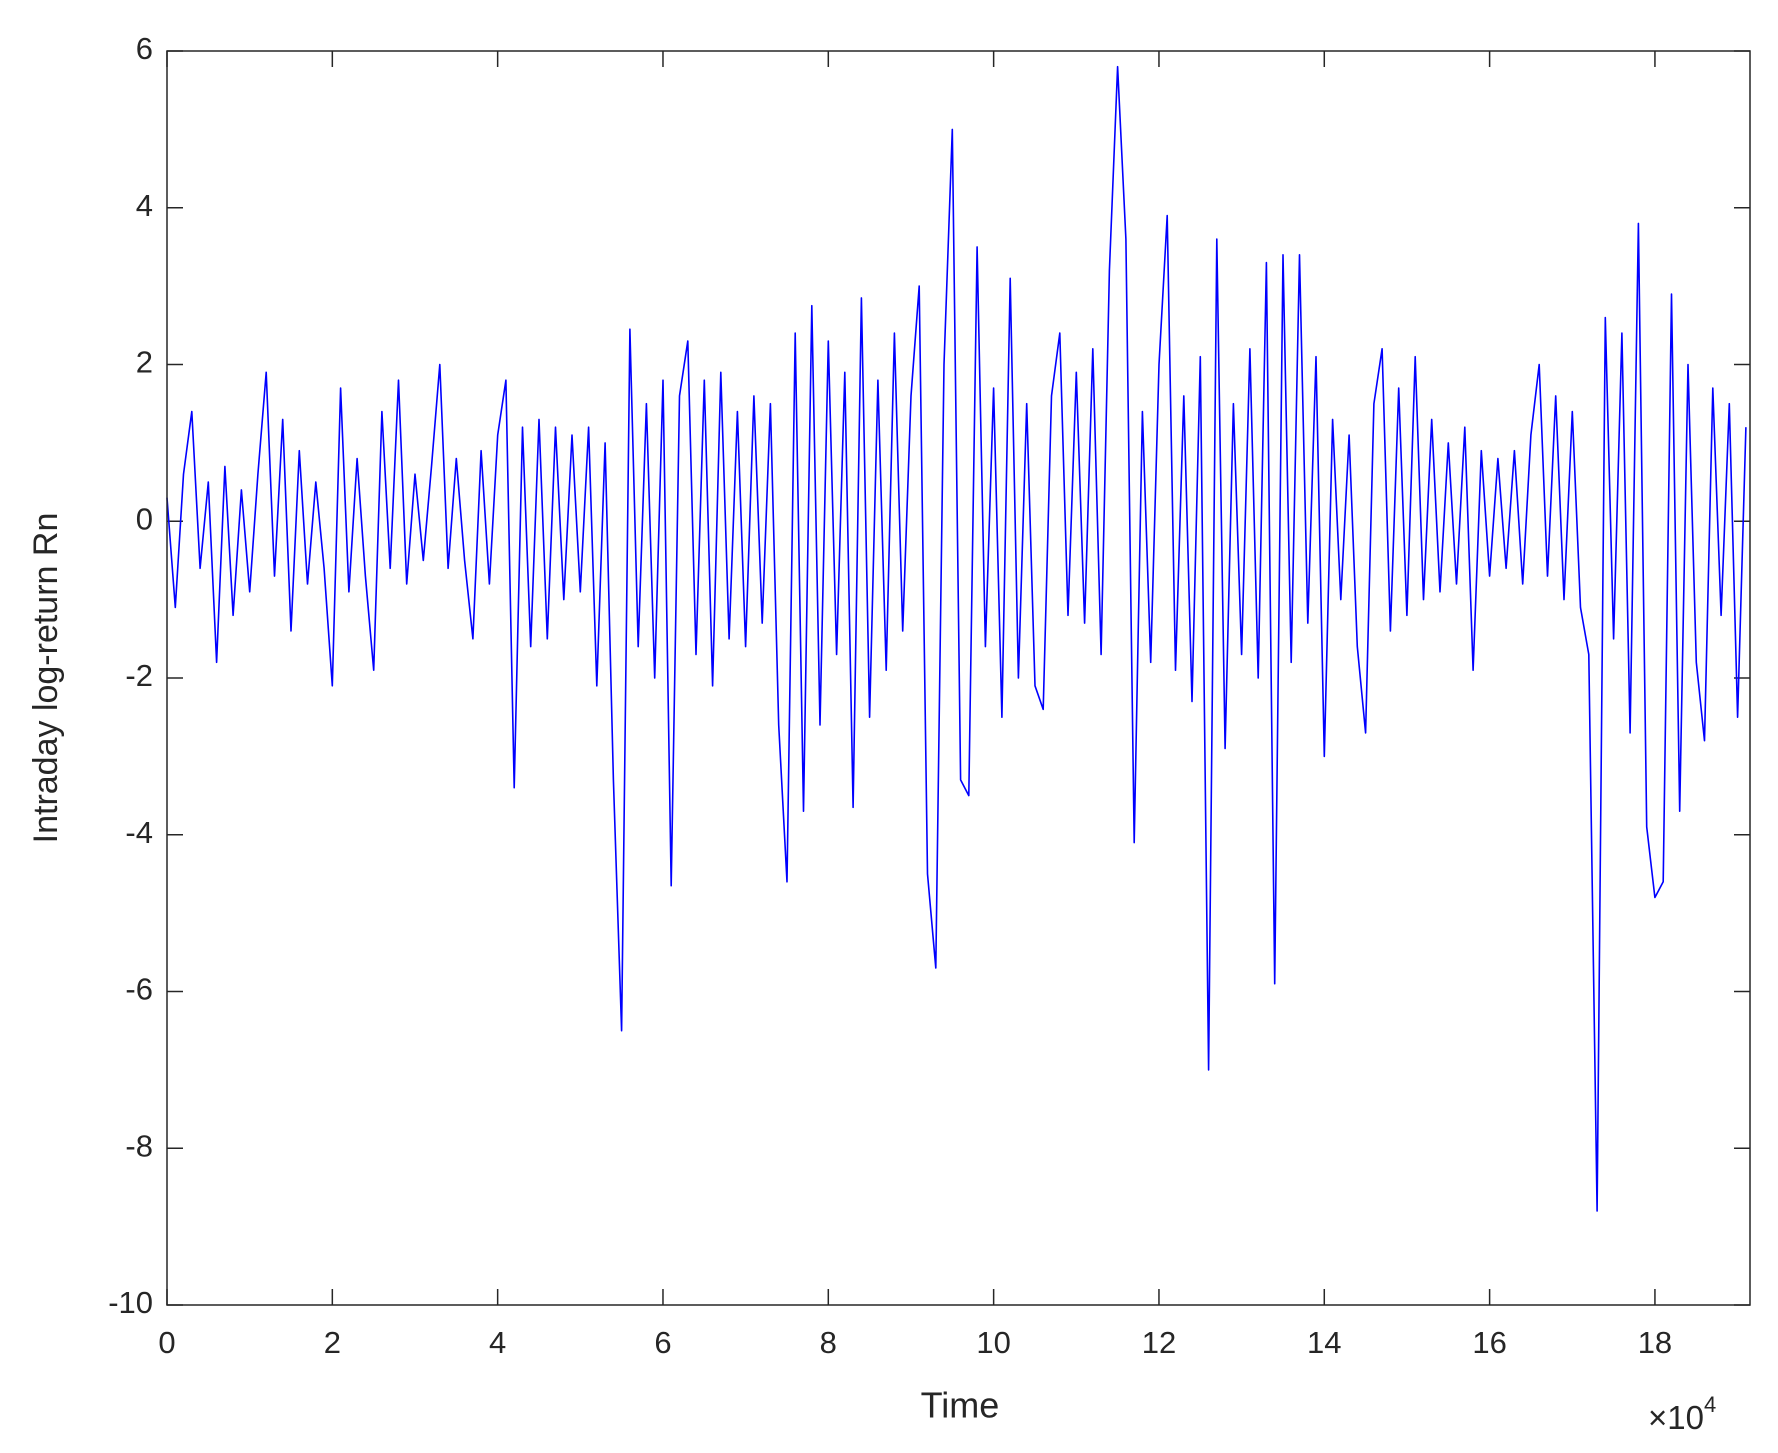 The height and width of the screenshot is (1453, 1778). Describe the element at coordinates (960, 1405) in the screenshot. I see `x-axis-label: Time` at that location.